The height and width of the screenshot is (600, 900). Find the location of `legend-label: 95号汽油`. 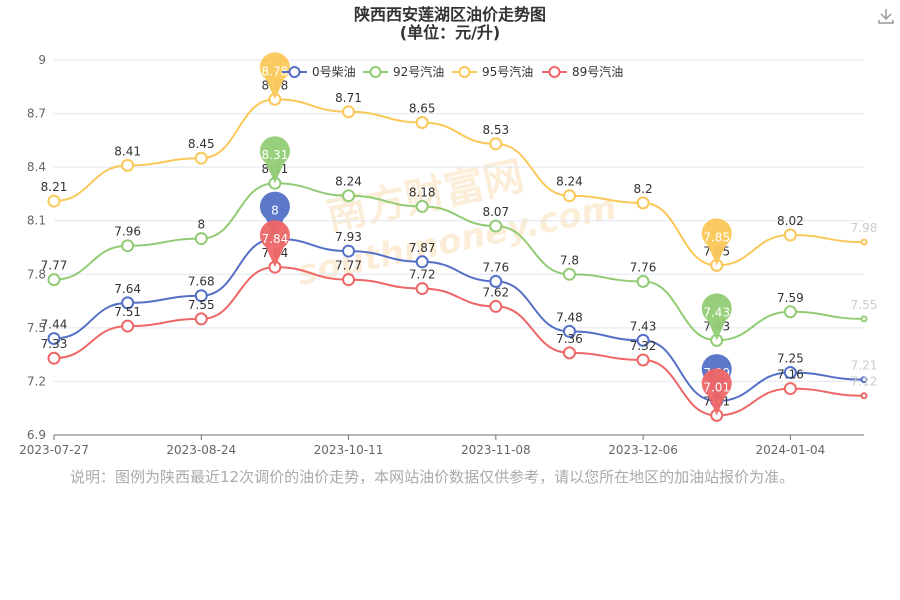

legend-label: 95号汽油 is located at coordinates (507, 71).